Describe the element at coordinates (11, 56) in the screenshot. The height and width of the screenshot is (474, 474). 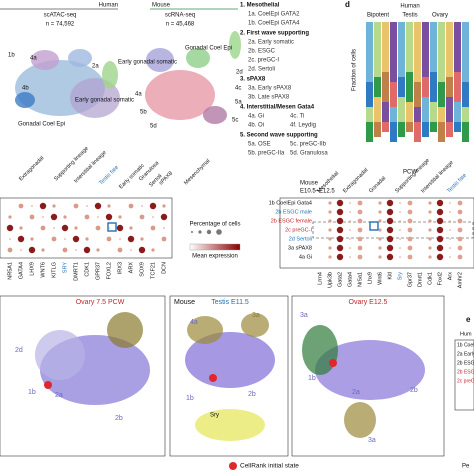
I see `cluster-label: 1b` at that location.